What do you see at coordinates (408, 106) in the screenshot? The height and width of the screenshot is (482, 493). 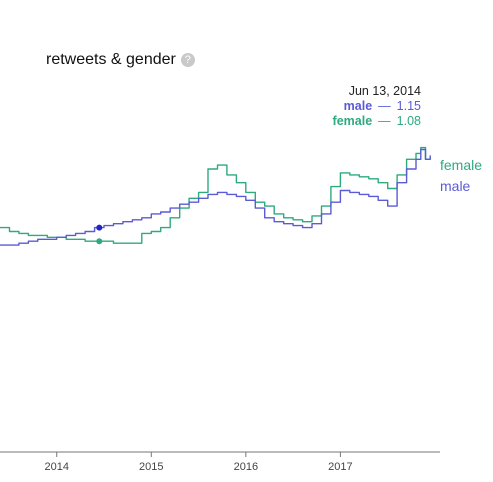 I see `tooltip-series-value: 1.15` at bounding box center [408, 106].